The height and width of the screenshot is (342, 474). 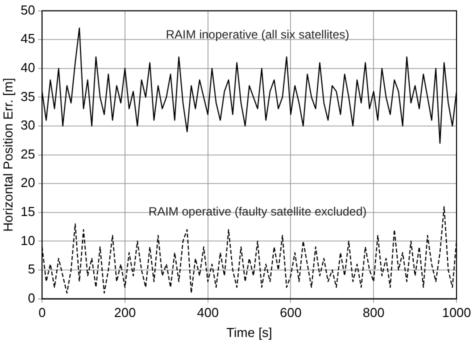 What do you see at coordinates (8, 155) in the screenshot?
I see `y-axis-title: Horizontal Position Err. [m]` at bounding box center [8, 155].